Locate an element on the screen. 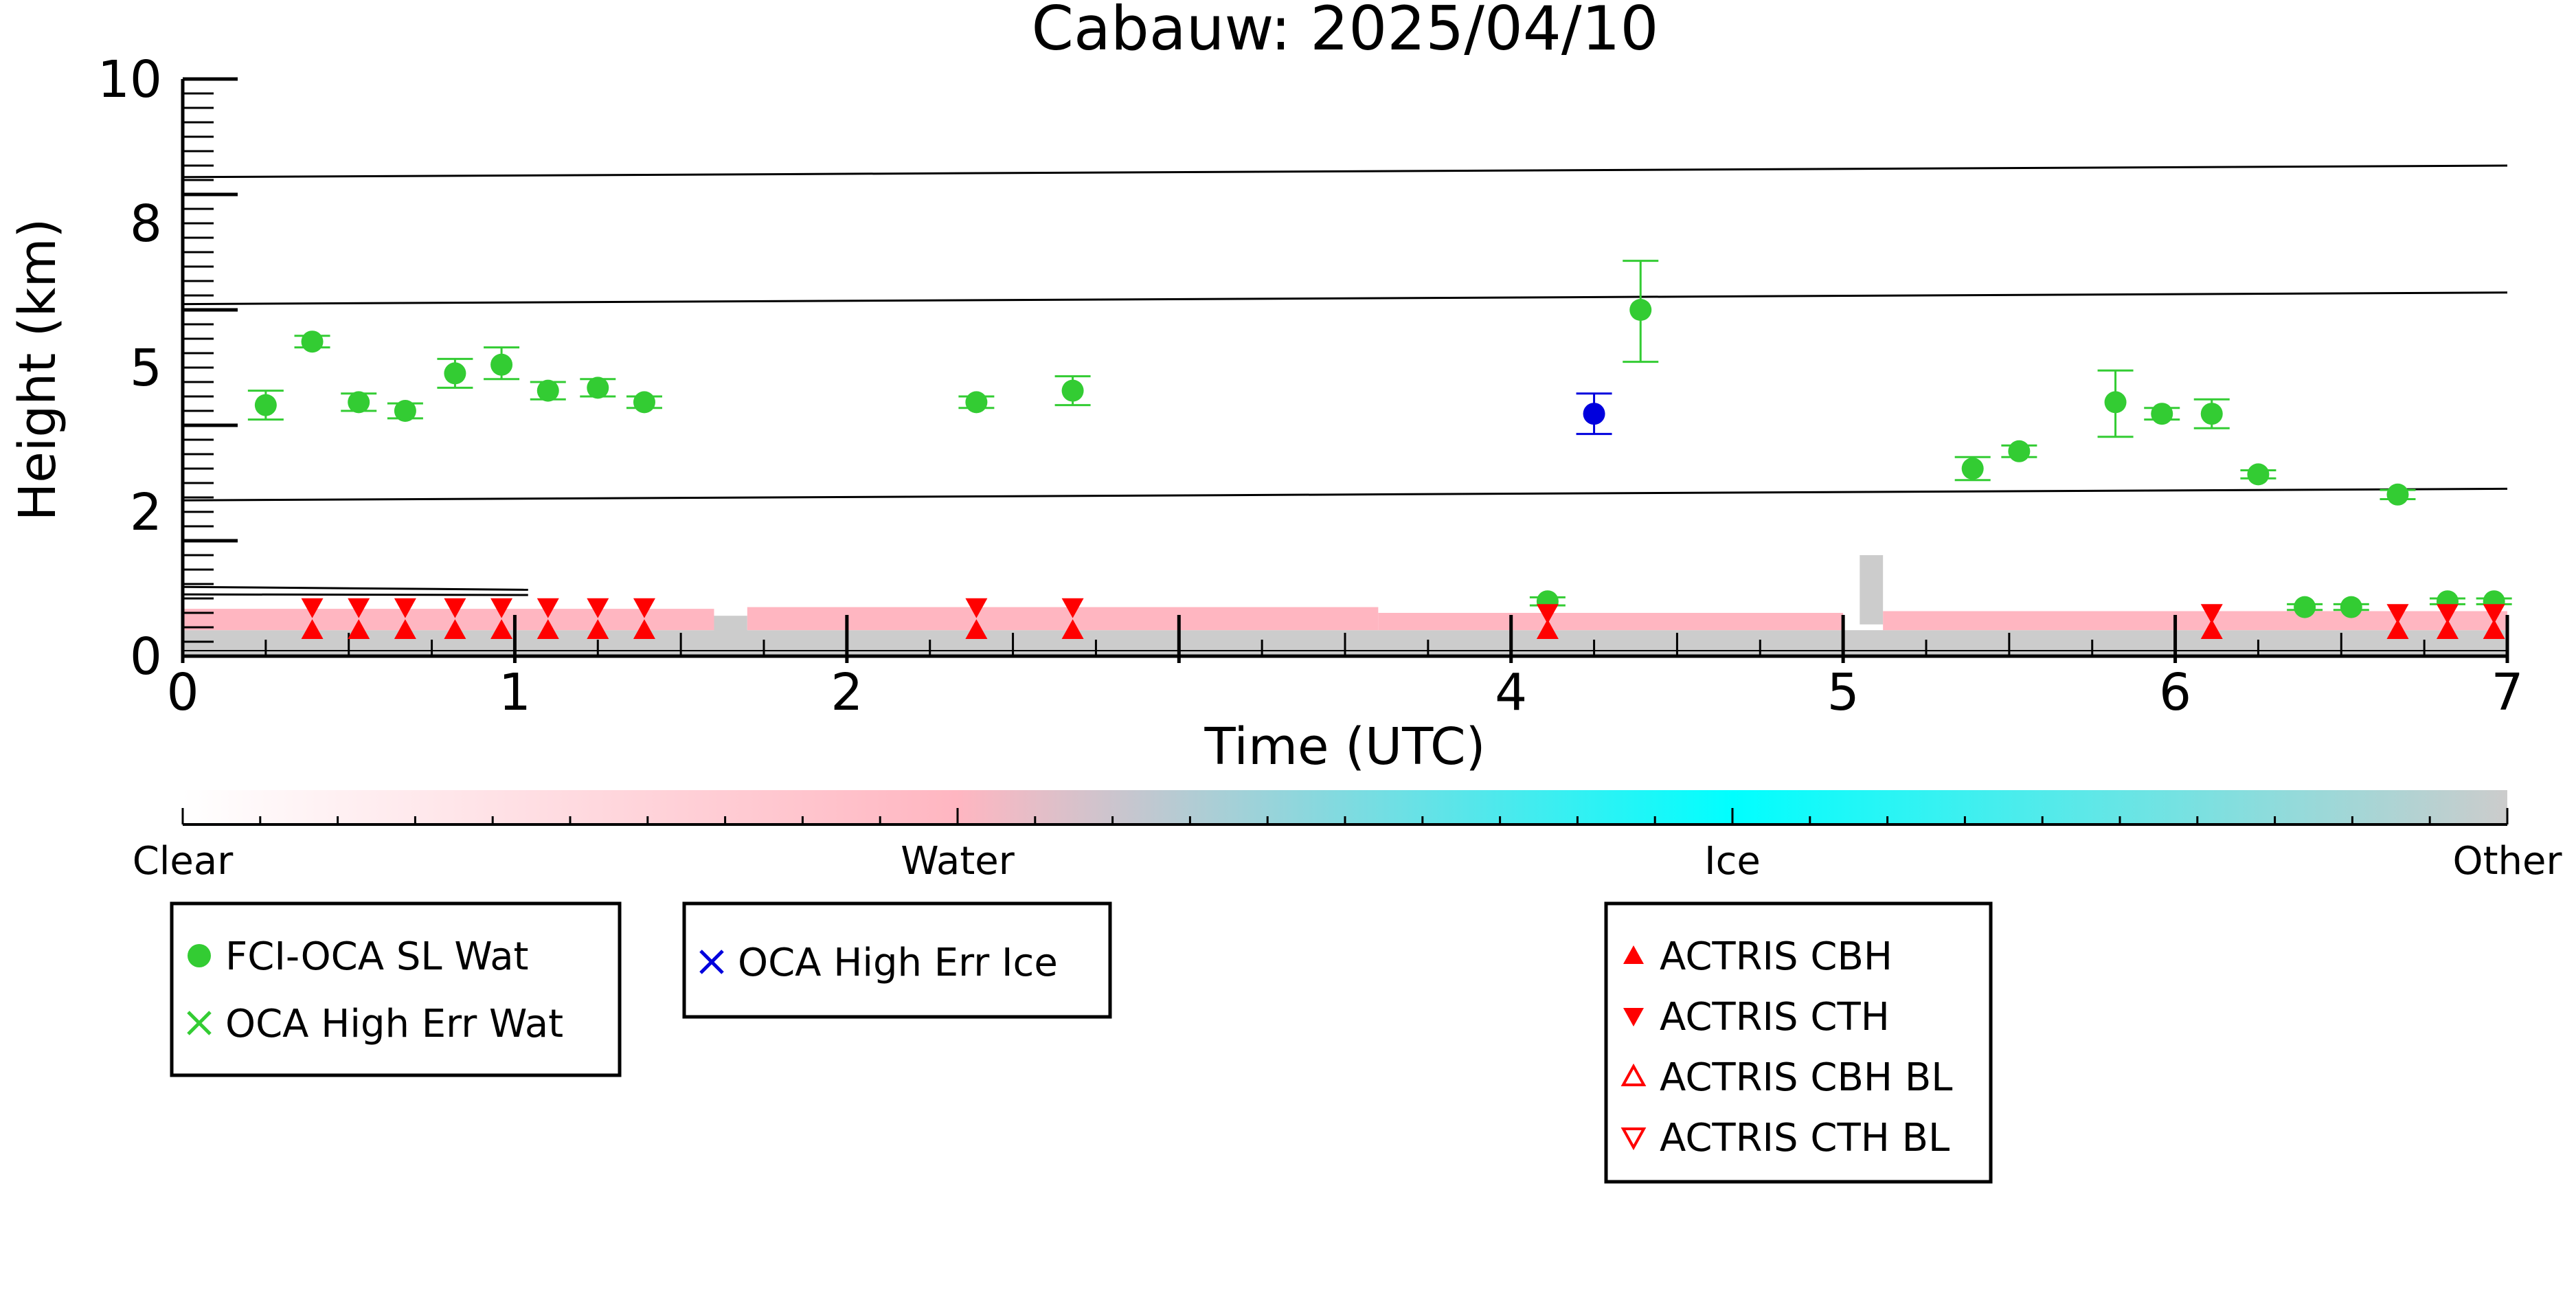 The height and width of the screenshot is (1291, 2576). legend-label: ACTRIS CTH BL is located at coordinates (1805, 1138).